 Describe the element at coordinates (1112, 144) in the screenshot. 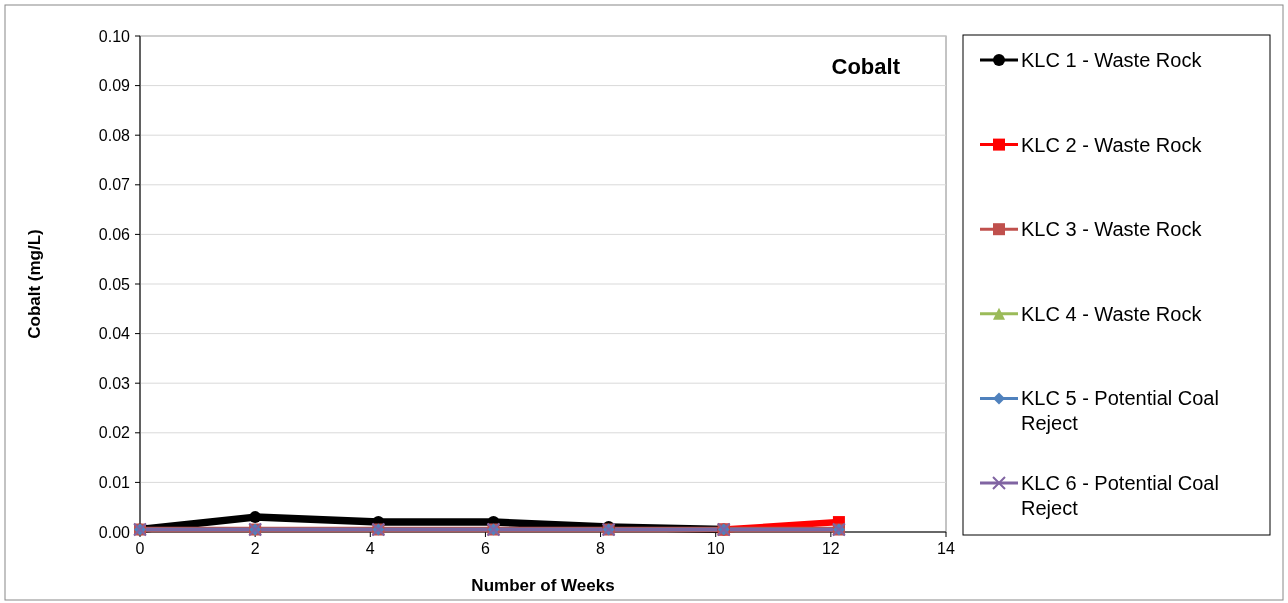

I see `legend-label: KLC 2 - Waste Rock` at that location.